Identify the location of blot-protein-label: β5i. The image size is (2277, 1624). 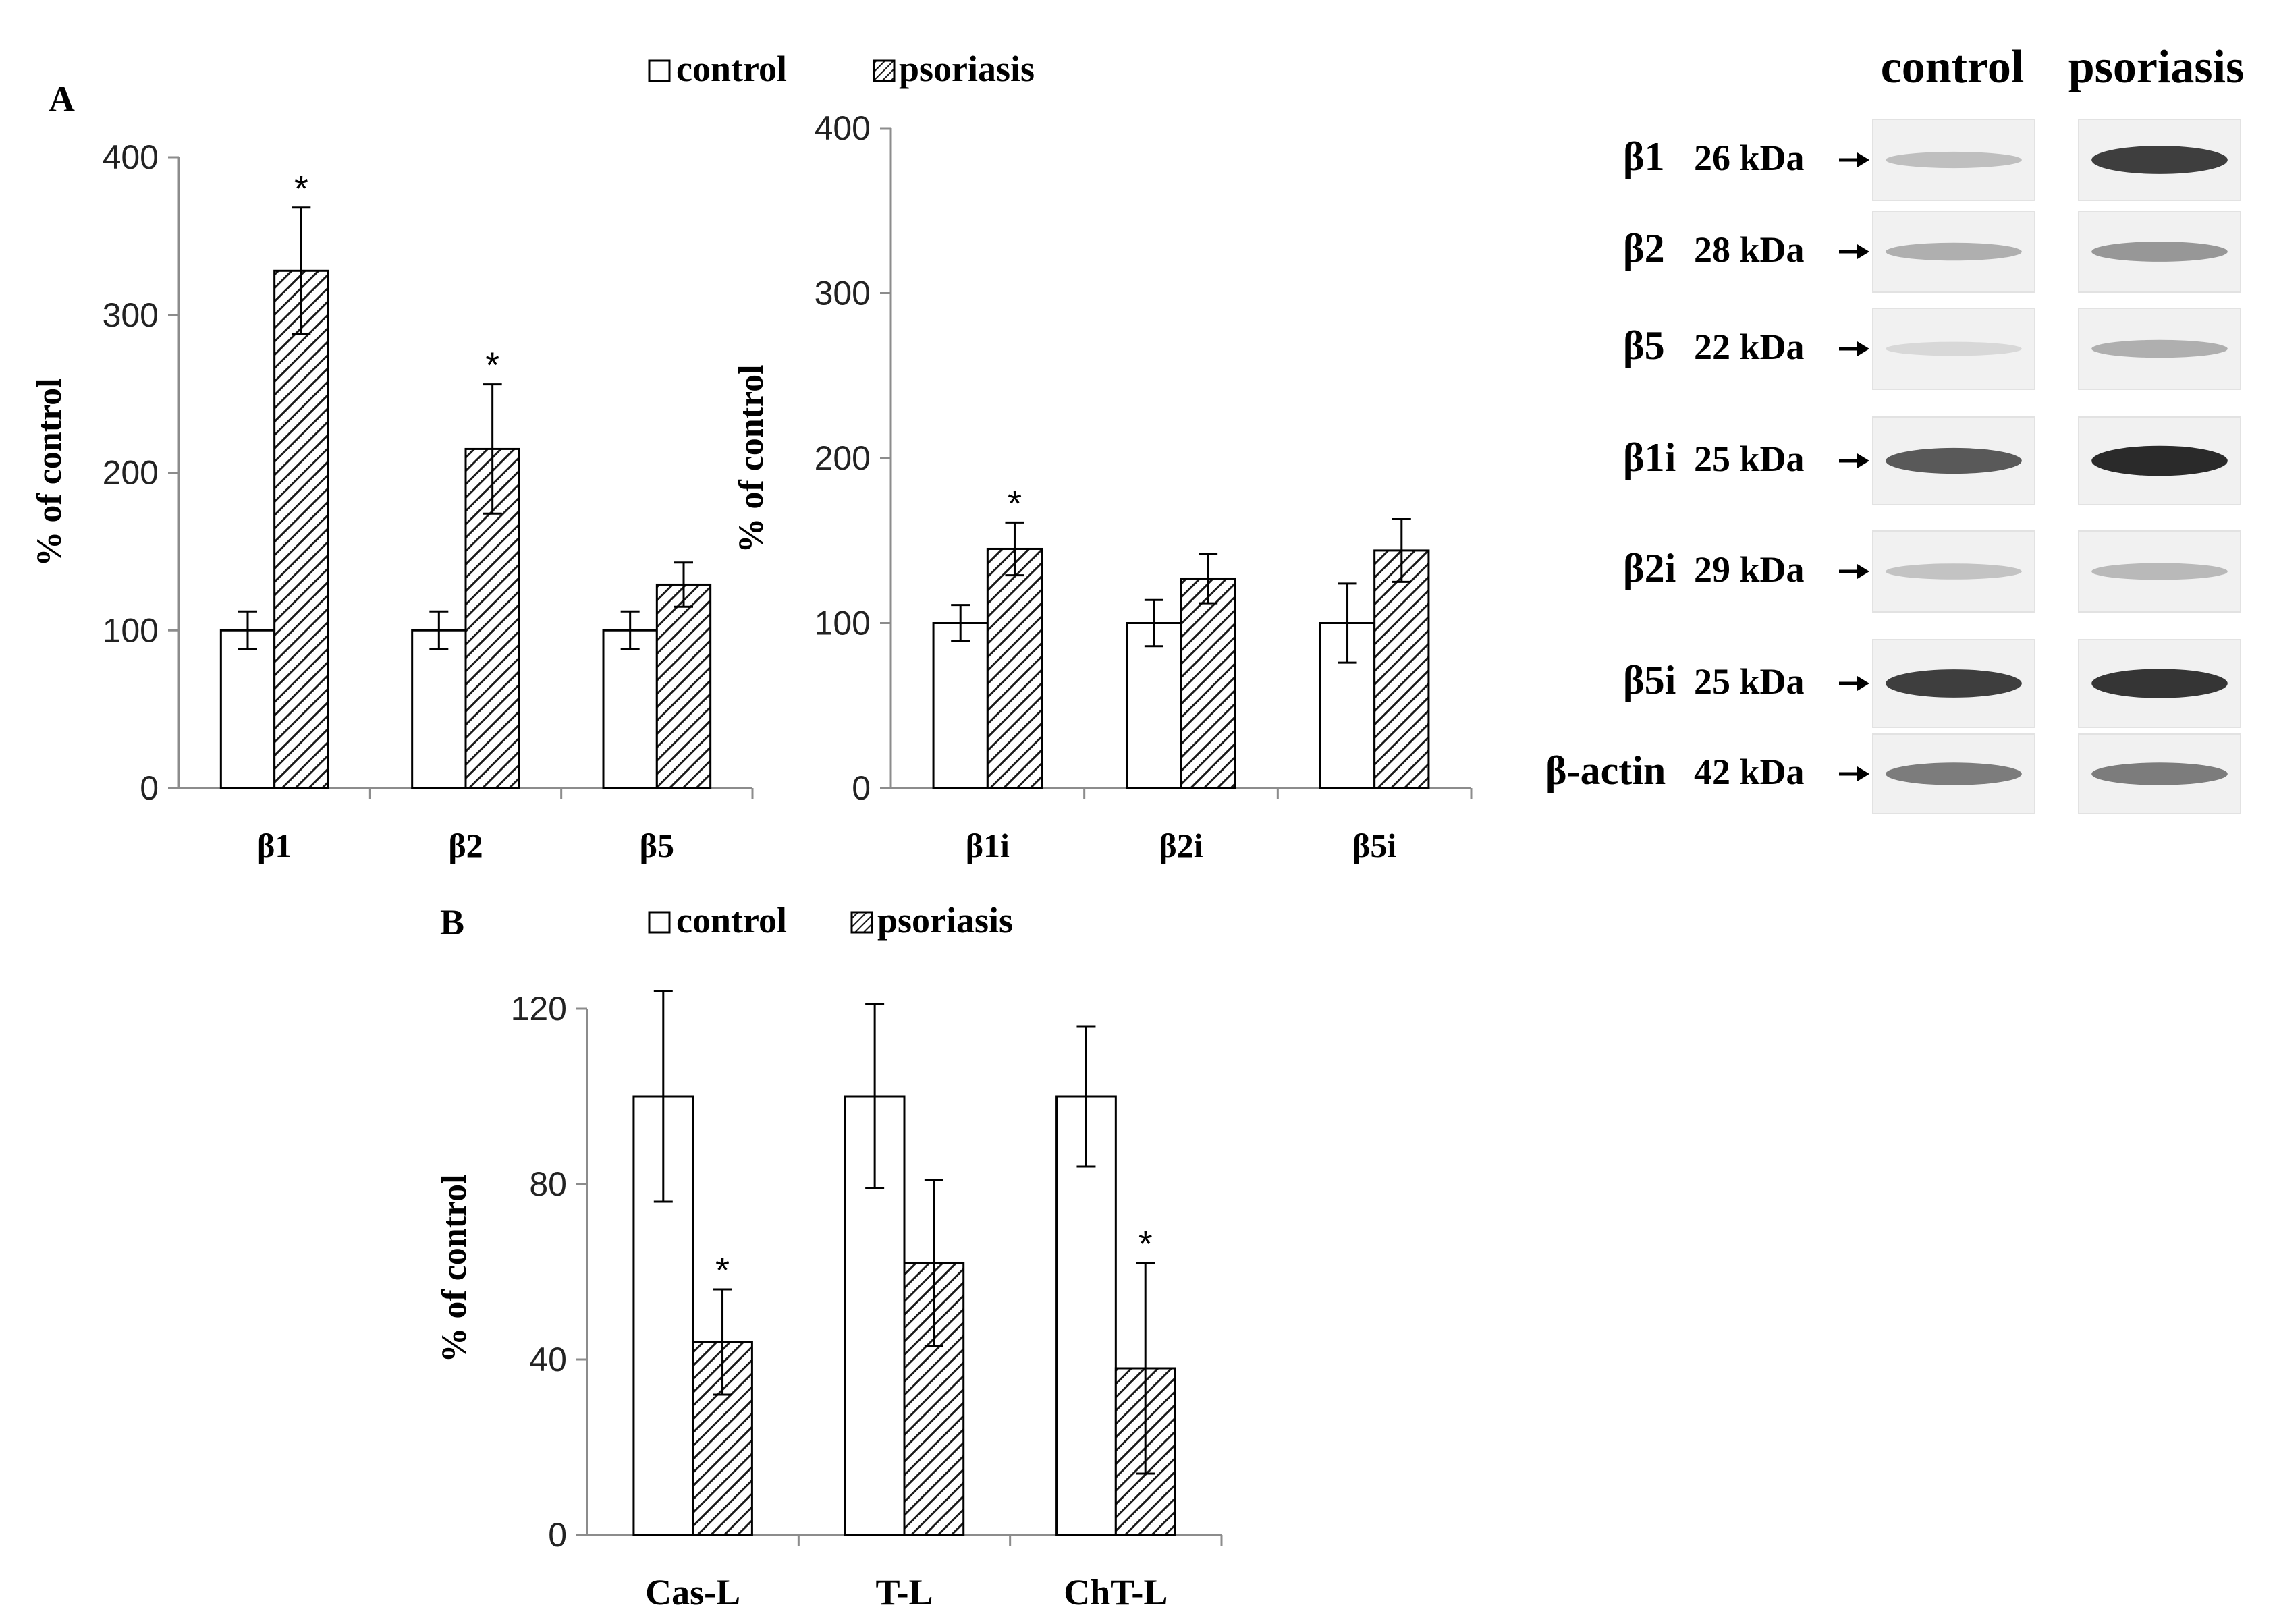
(1650, 680).